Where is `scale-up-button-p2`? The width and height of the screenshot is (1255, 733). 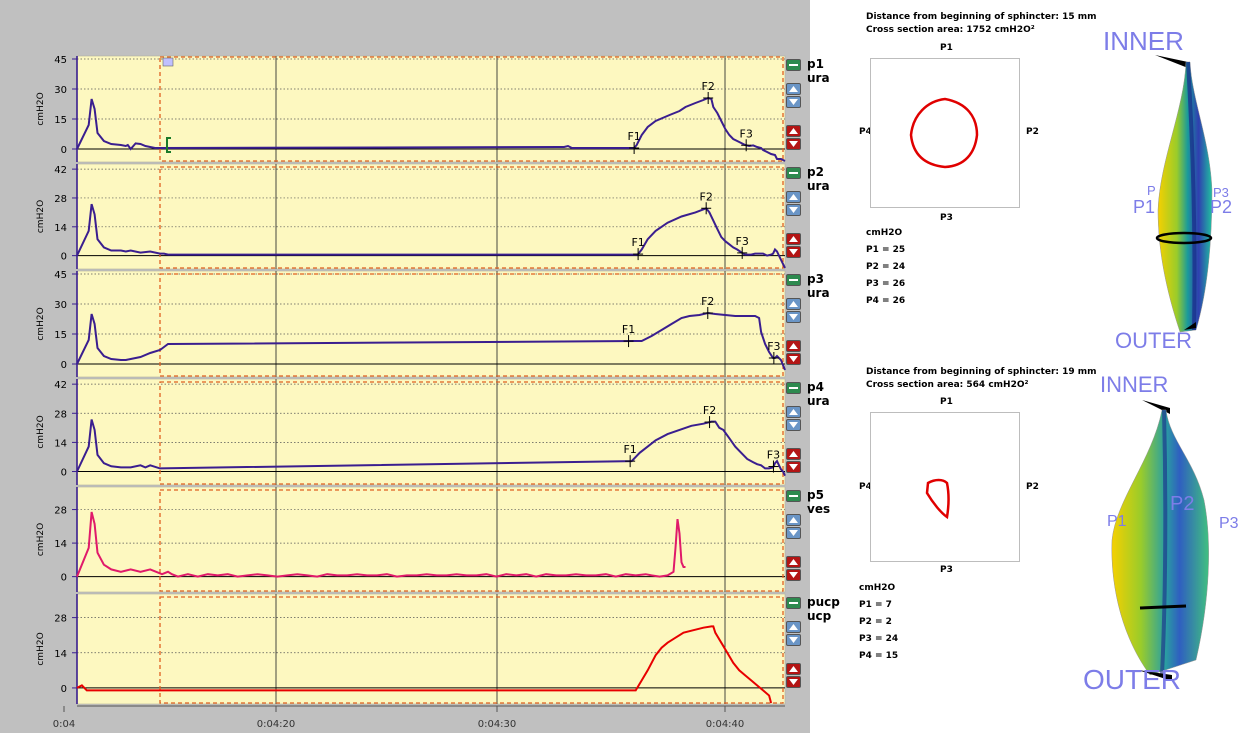
scale-up-button-p2 is located at coordinates (793, 197).